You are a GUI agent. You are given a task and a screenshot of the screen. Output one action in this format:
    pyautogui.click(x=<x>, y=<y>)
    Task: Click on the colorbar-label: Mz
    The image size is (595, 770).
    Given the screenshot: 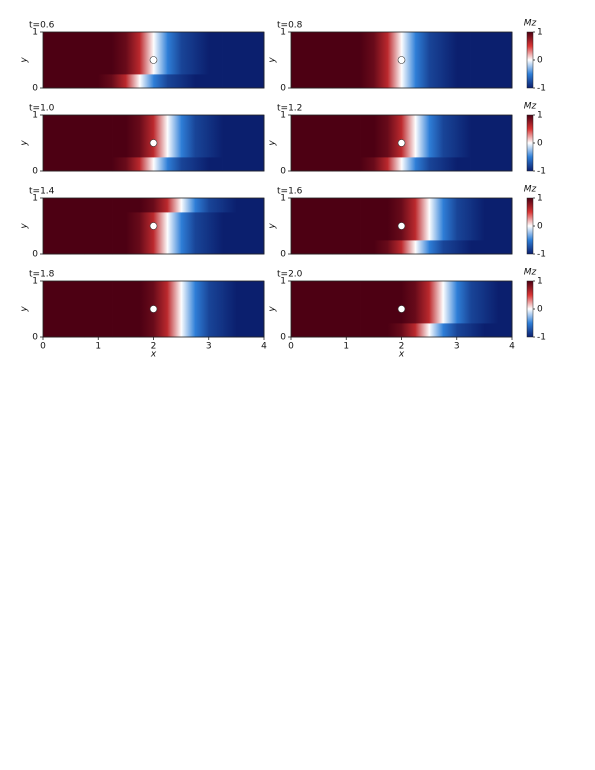 What is the action you would take?
    pyautogui.click(x=530, y=190)
    